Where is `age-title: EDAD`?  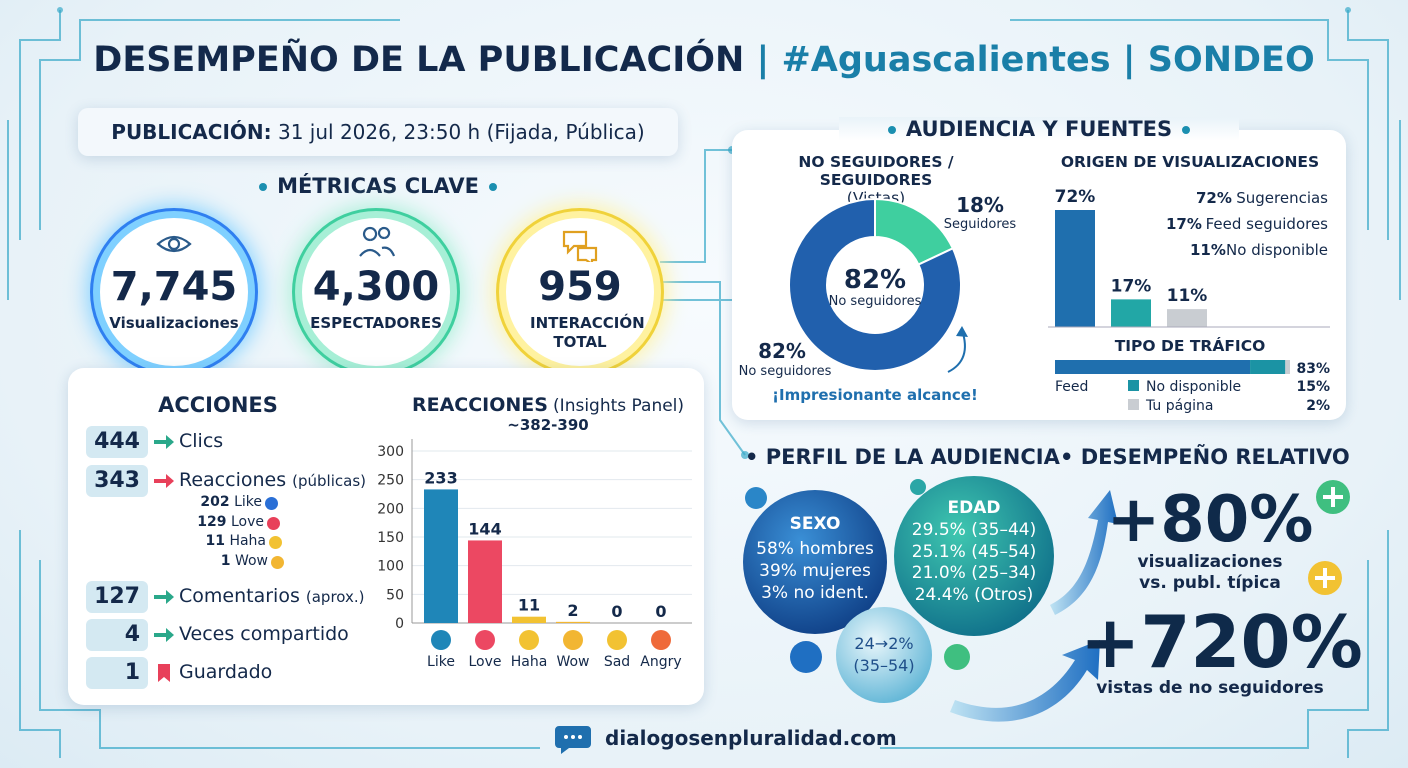
age-title: EDAD is located at coordinates (974, 508).